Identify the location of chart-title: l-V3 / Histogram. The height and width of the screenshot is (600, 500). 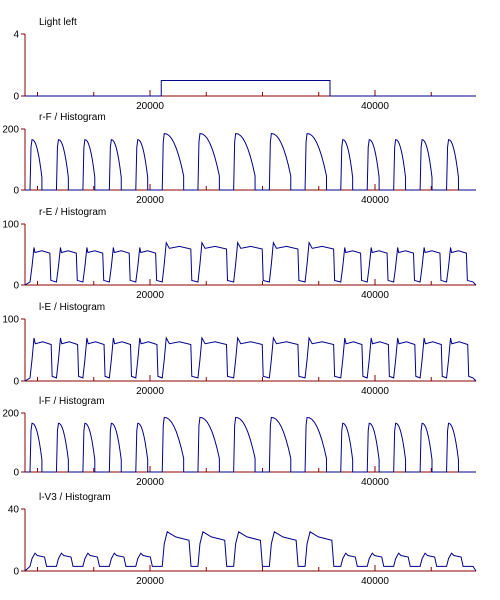
(75, 497).